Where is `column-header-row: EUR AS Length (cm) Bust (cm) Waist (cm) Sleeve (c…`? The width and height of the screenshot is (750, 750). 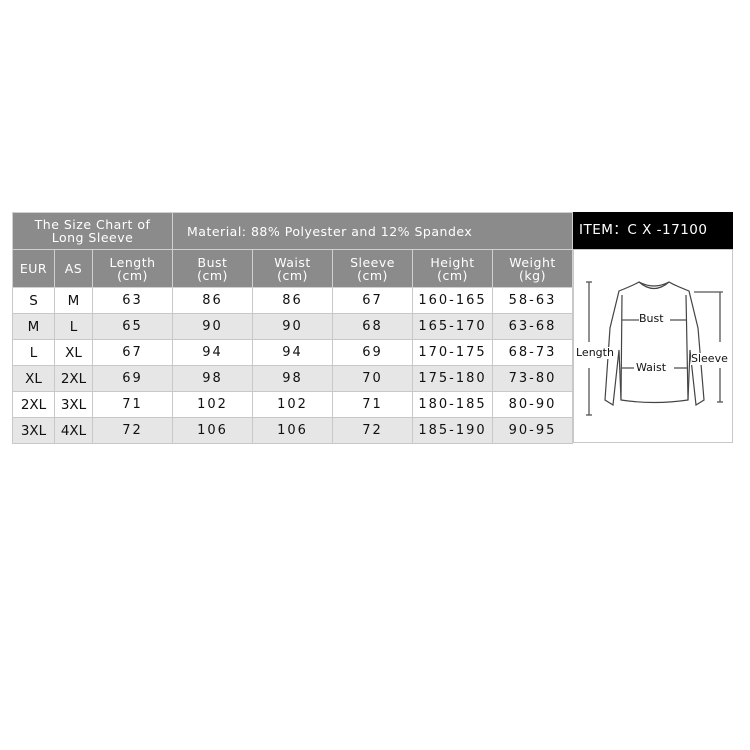 column-header-row: EUR AS Length (cm) Bust (cm) Waist (cm) Sleeve (c… is located at coordinates (293, 268).